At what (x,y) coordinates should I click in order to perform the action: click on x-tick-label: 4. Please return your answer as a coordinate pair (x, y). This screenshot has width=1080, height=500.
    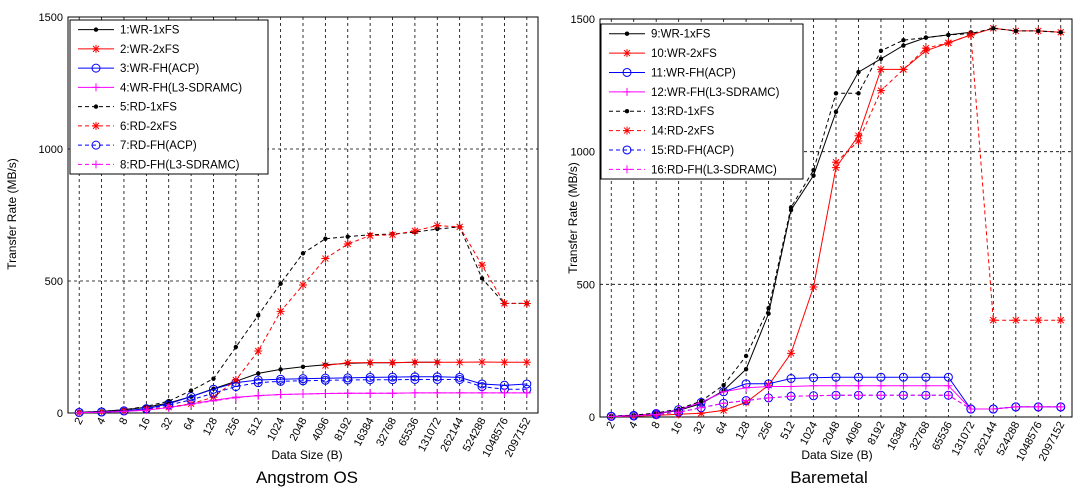
    Looking at the image, I should click on (633, 425).